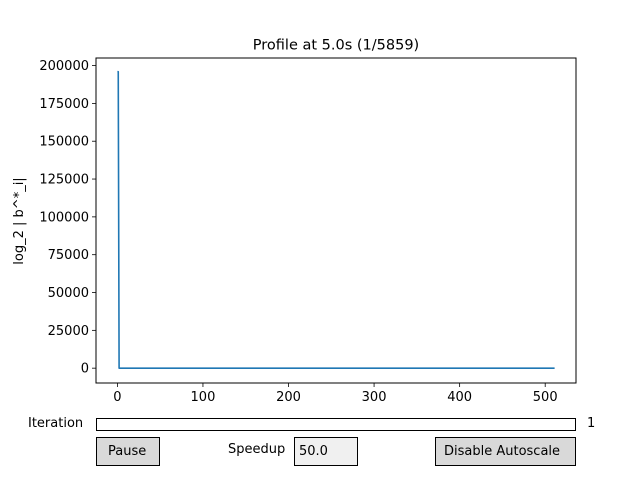  Describe the element at coordinates (64, 104) in the screenshot. I see `y-tick-label: 175000` at that location.